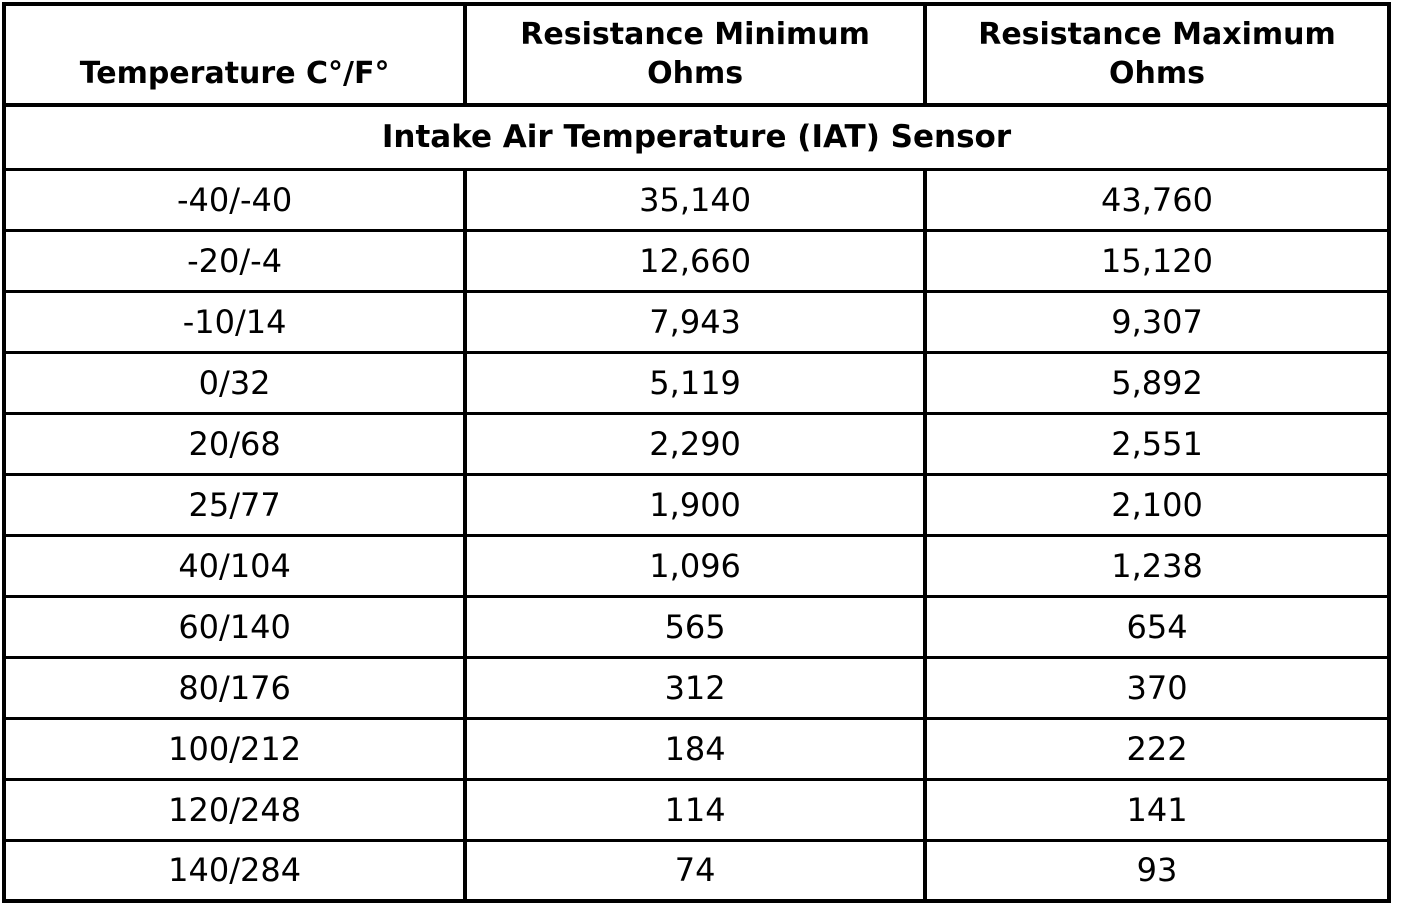 This screenshot has width=1408, height=910. What do you see at coordinates (234, 504) in the screenshot?
I see `temp-cell: 25/77` at bounding box center [234, 504].